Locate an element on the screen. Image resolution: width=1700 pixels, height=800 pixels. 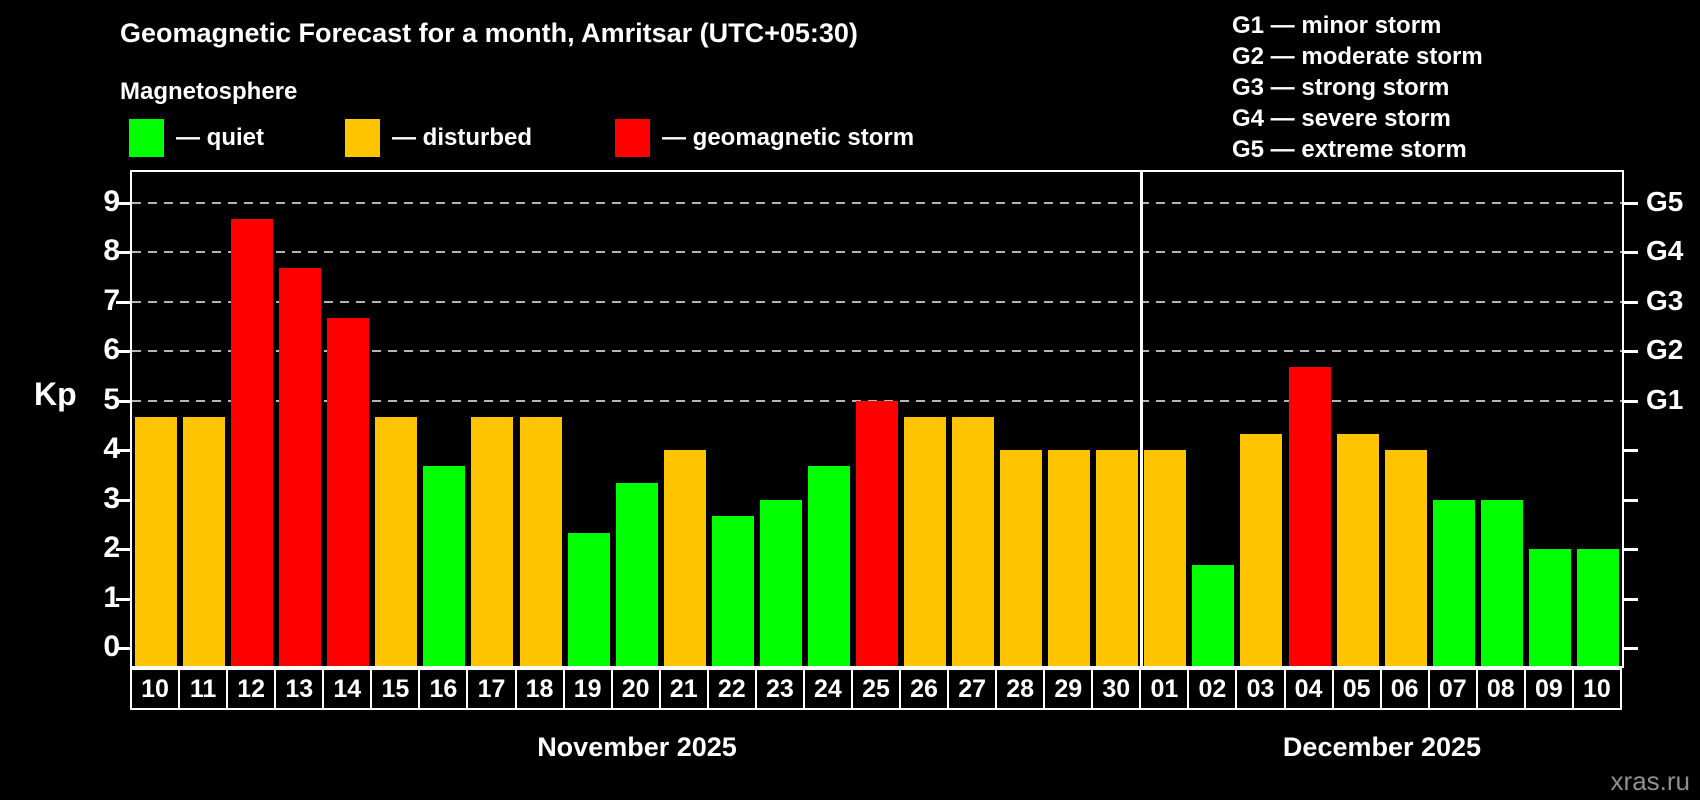
gridline-kp9 is located at coordinates (877, 202).